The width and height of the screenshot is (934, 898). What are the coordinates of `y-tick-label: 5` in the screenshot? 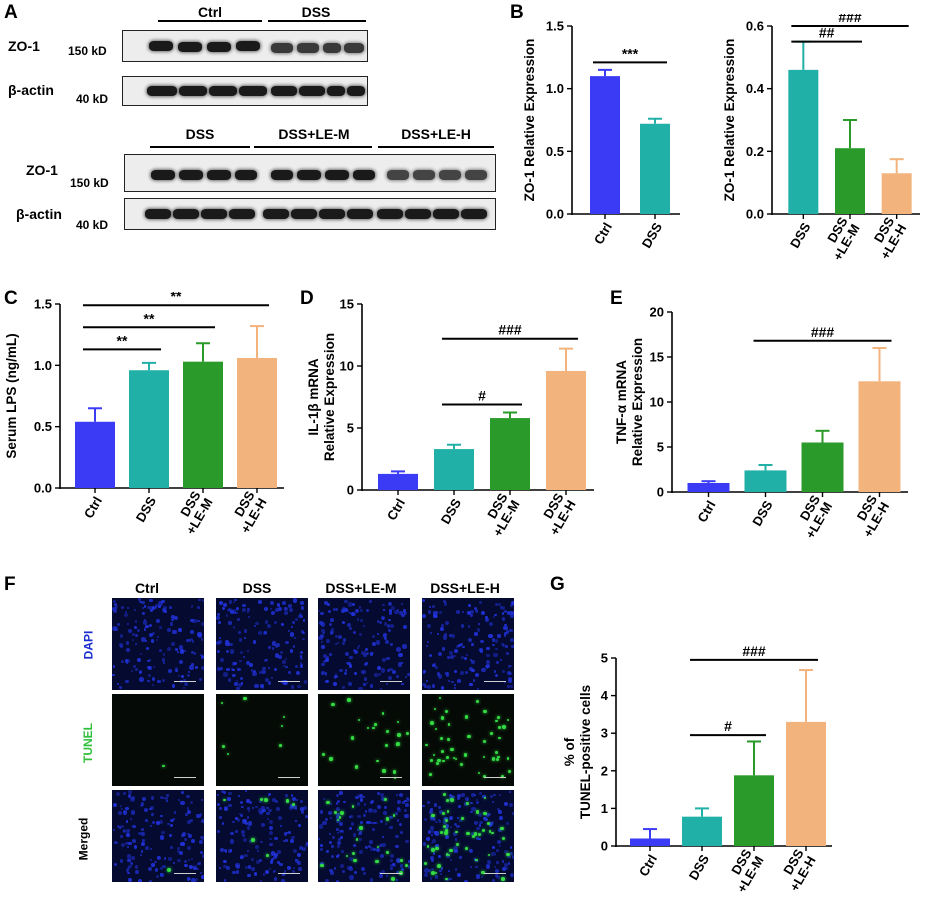 It's located at (350, 428).